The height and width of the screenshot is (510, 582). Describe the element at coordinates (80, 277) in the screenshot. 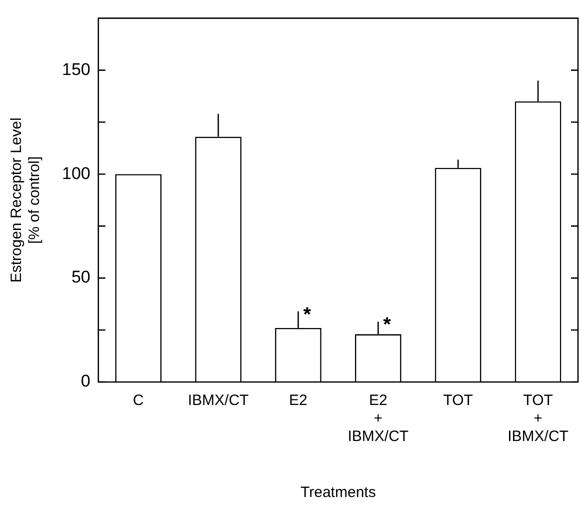

I see `y-tick-label: 50` at that location.